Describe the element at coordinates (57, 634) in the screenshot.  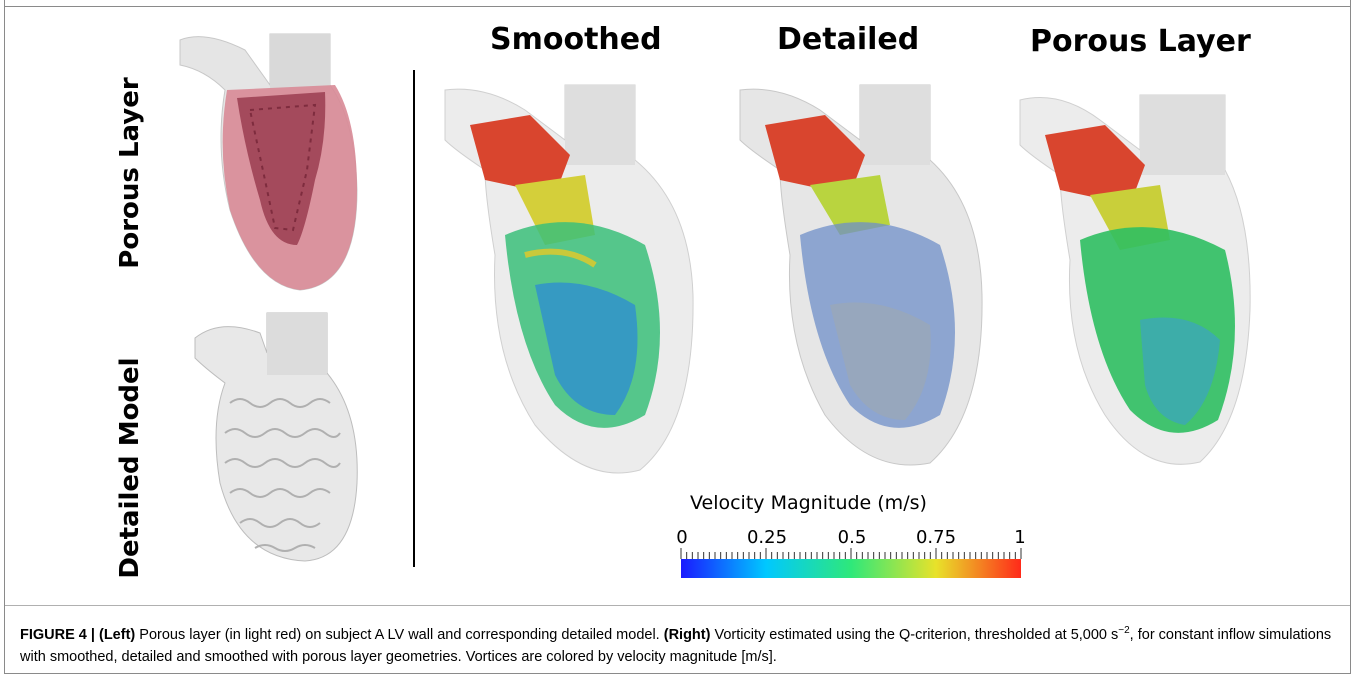
I see `caption-figure-number: FIGURE 4 |` at that location.